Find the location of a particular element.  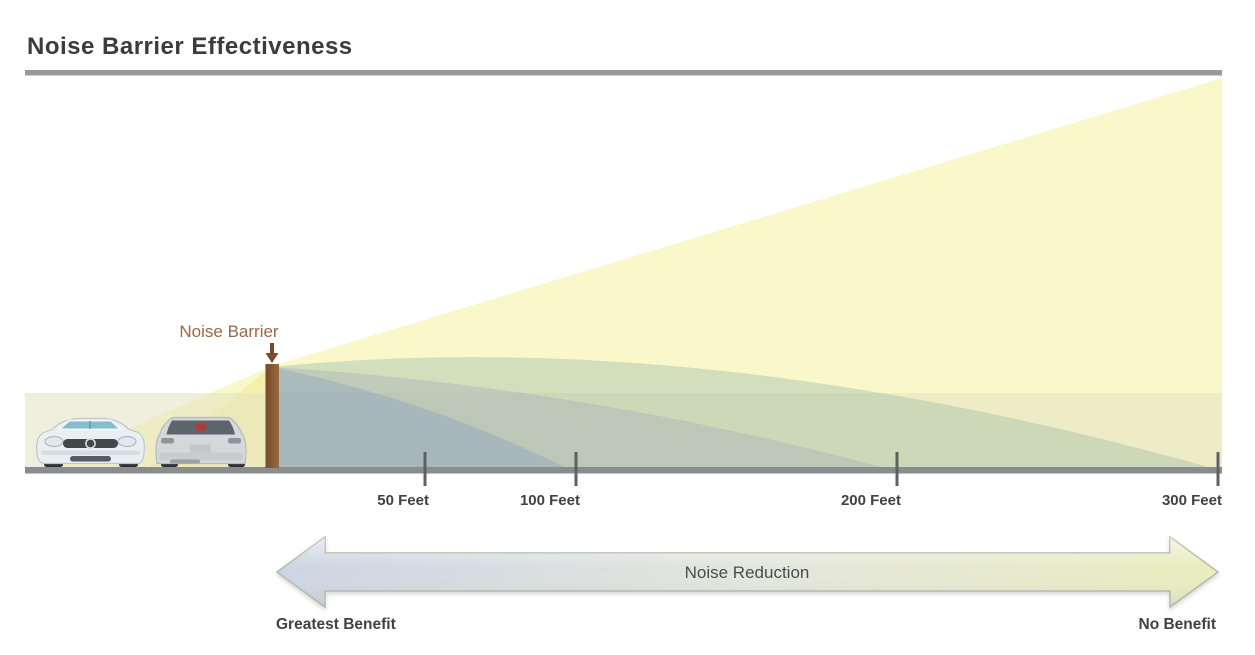

benefit-lobe-outer is located at coordinates (742, 412).